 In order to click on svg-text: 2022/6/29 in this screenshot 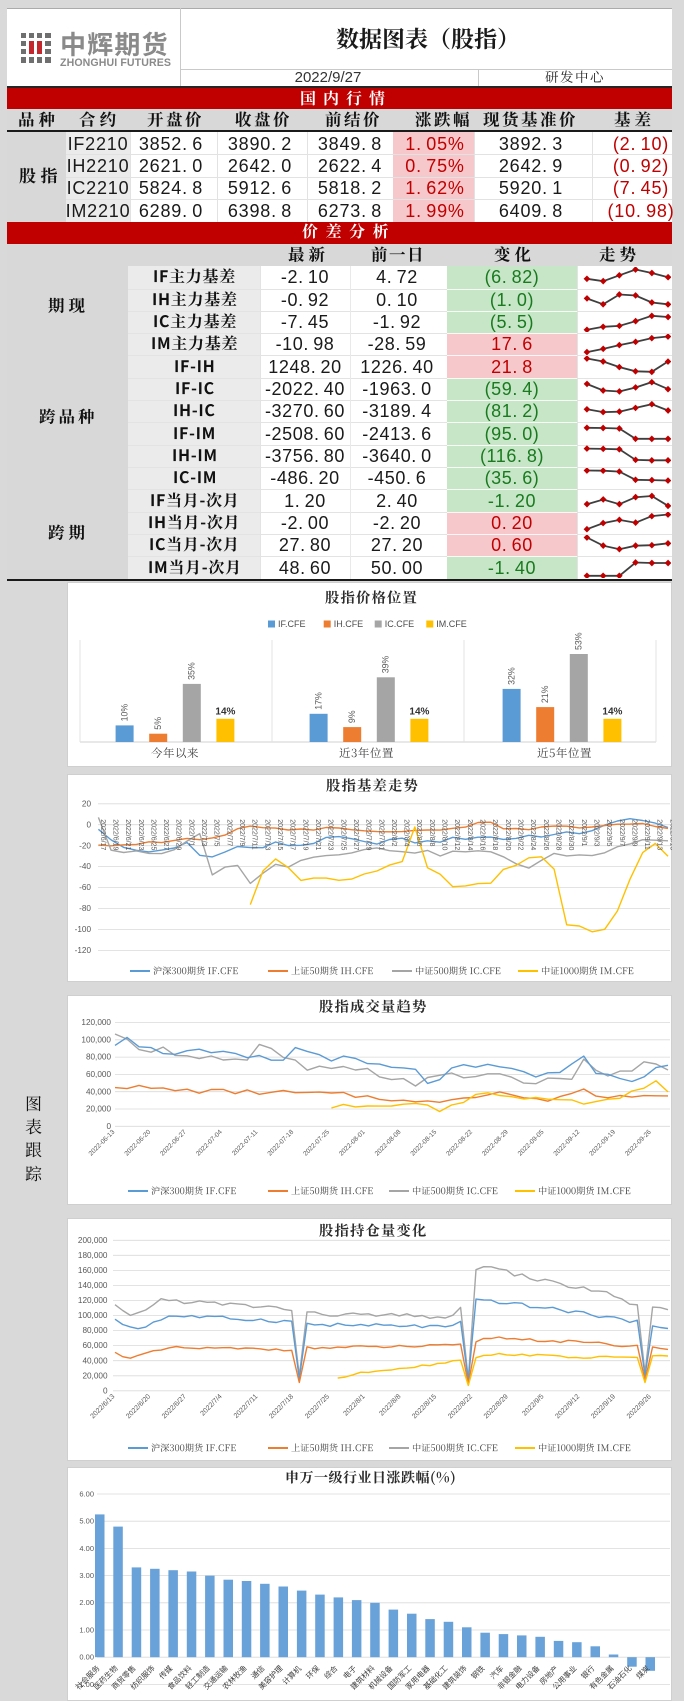, I will do `click(178, 834)`.